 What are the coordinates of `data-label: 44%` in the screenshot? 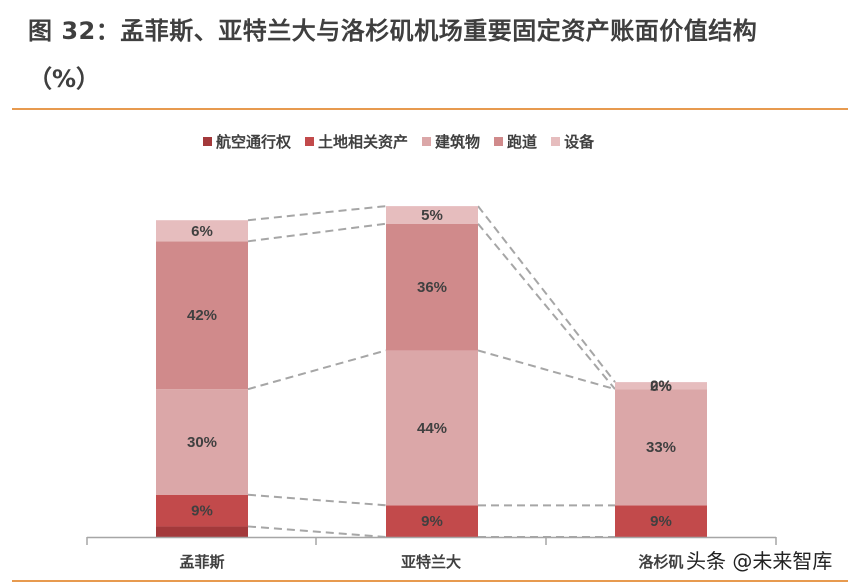 It's located at (432, 428).